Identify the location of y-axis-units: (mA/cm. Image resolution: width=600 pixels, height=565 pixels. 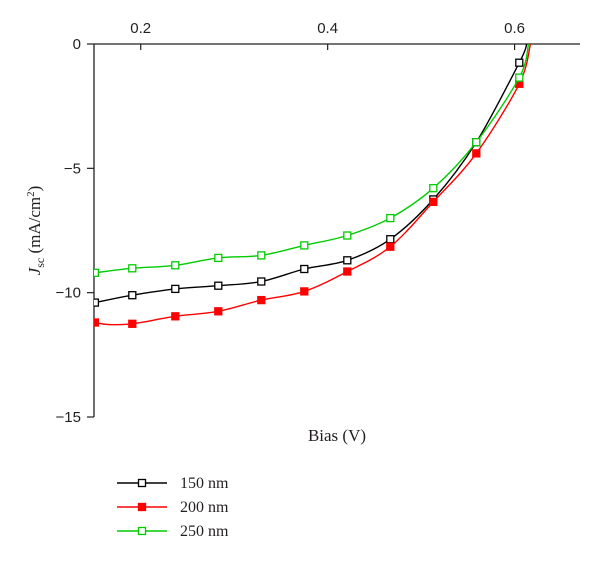
(34, 227).